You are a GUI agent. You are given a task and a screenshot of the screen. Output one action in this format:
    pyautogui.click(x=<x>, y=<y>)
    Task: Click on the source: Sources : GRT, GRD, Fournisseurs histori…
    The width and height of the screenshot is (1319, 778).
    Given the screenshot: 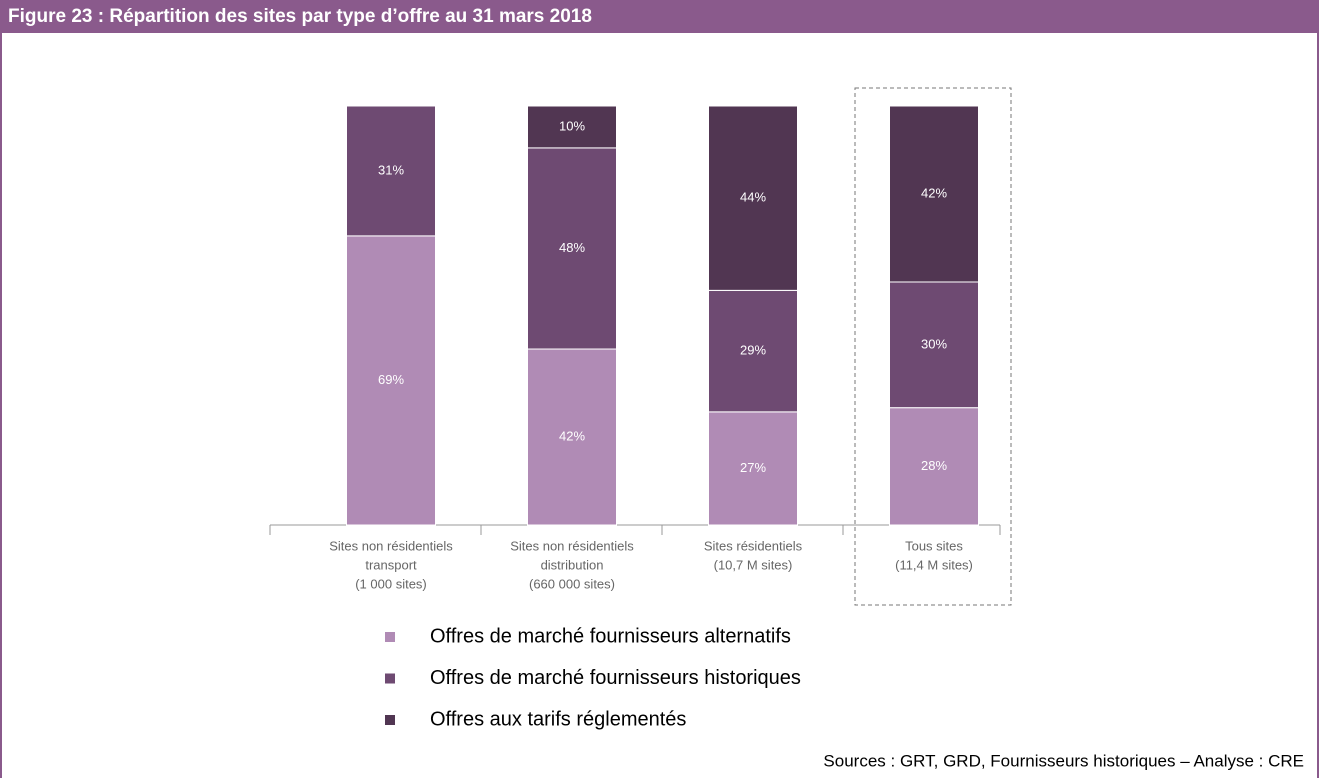 What is the action you would take?
    pyautogui.click(x=1063, y=760)
    